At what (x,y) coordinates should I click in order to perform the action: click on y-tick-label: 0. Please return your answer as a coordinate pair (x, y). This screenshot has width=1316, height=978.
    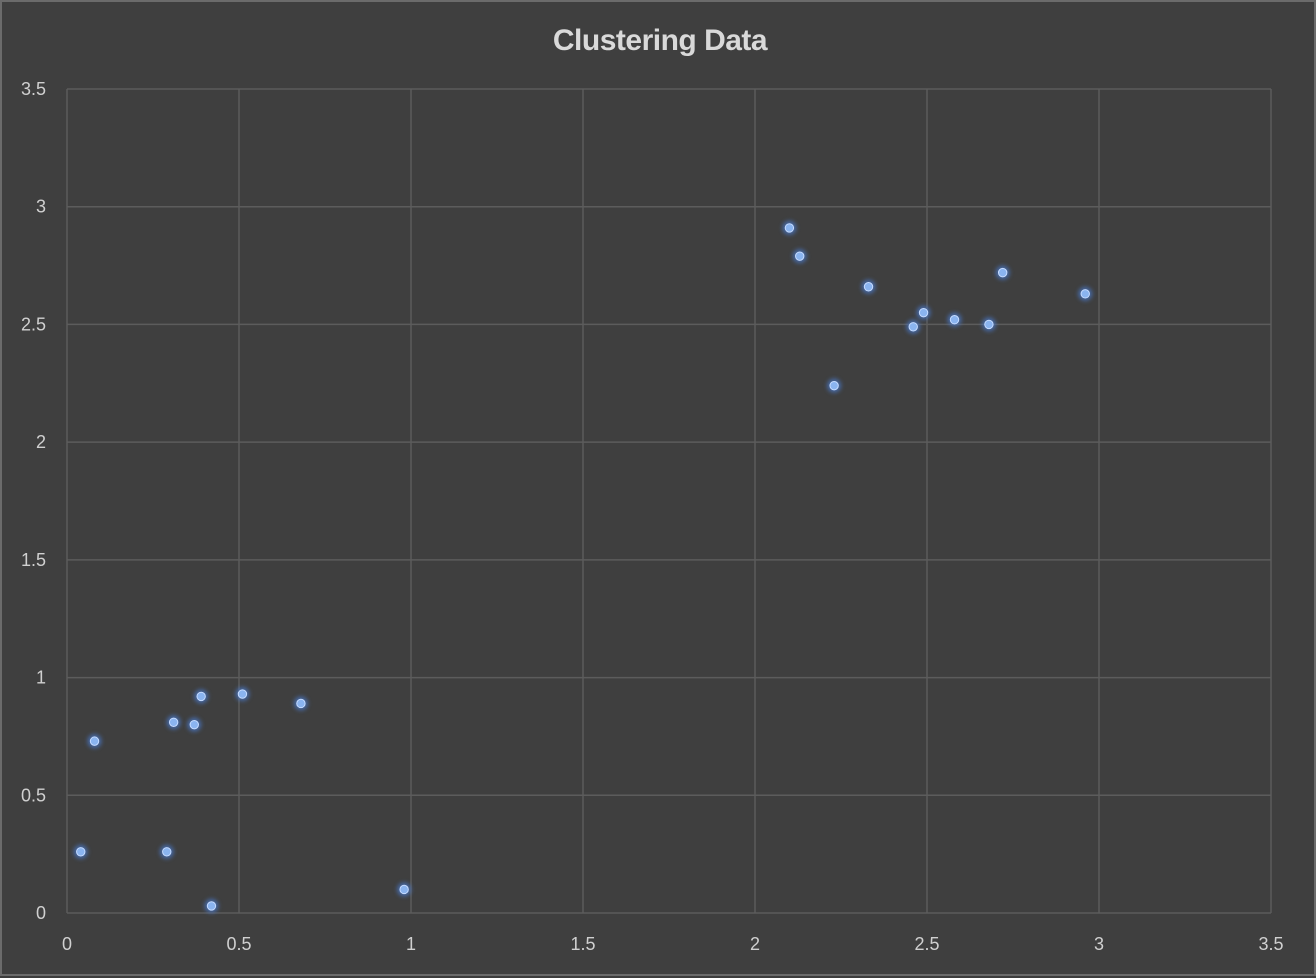
    Looking at the image, I should click on (41, 913).